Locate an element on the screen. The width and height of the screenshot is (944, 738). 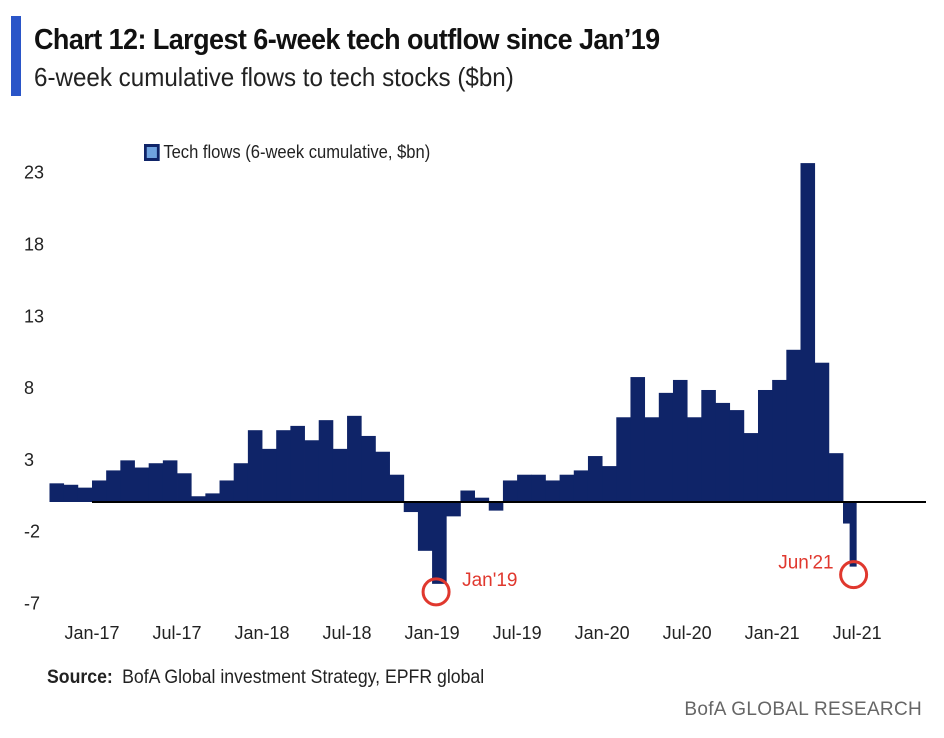
x-tick-label: Jan-19 is located at coordinates (432, 633).